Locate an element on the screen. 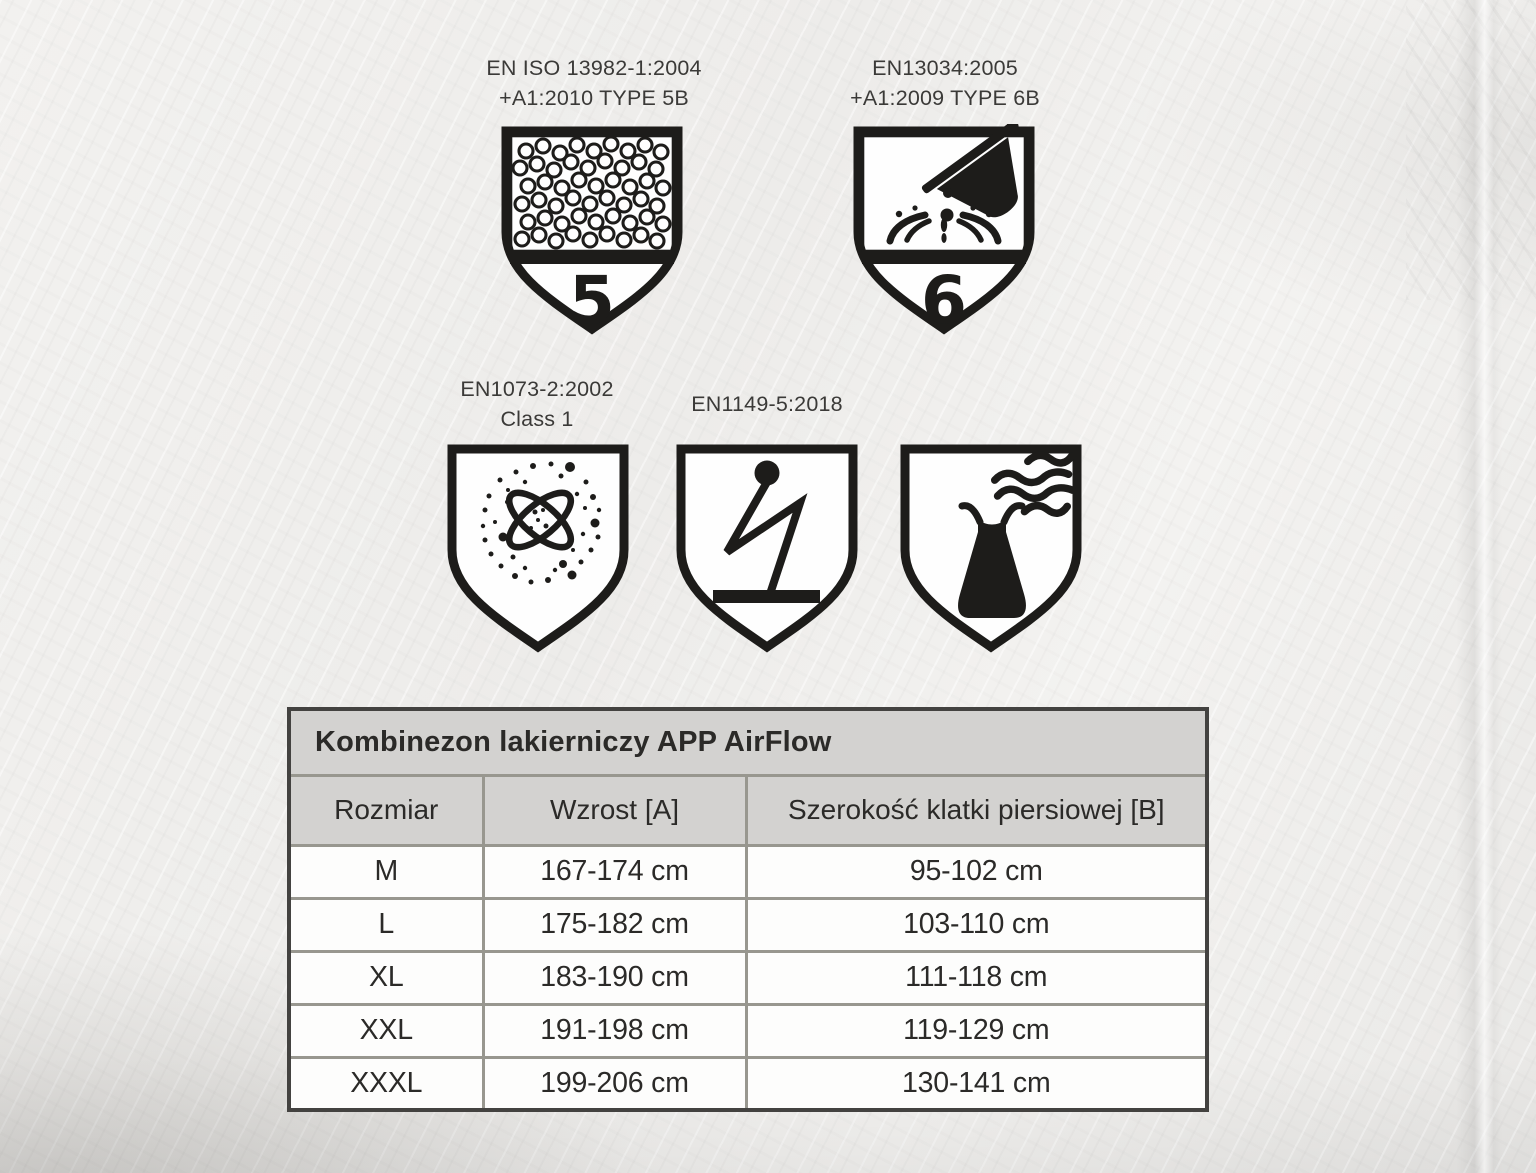 The image size is (1536, 1173). cert-label-line: +A1:2009 TYPE 6B is located at coordinates (945, 98).